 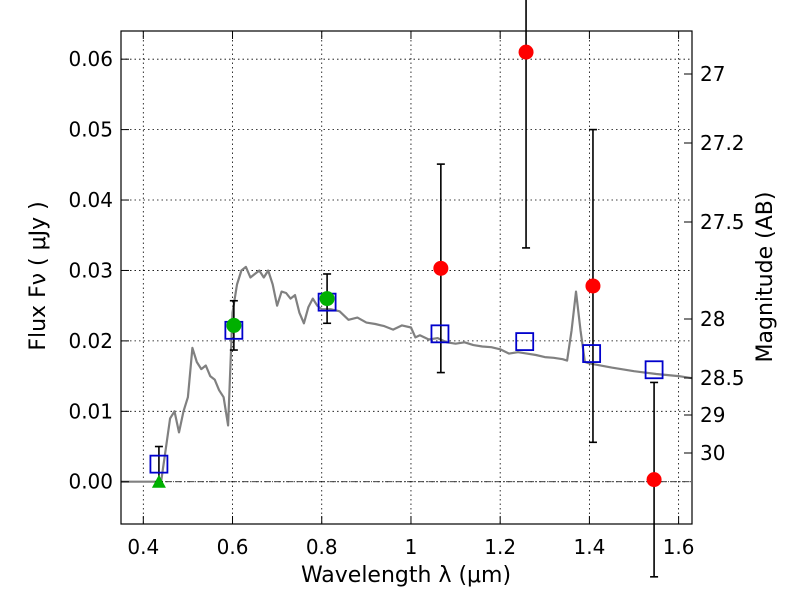 I want to click on y-tick-label: 0.05, so click(x=90, y=130).